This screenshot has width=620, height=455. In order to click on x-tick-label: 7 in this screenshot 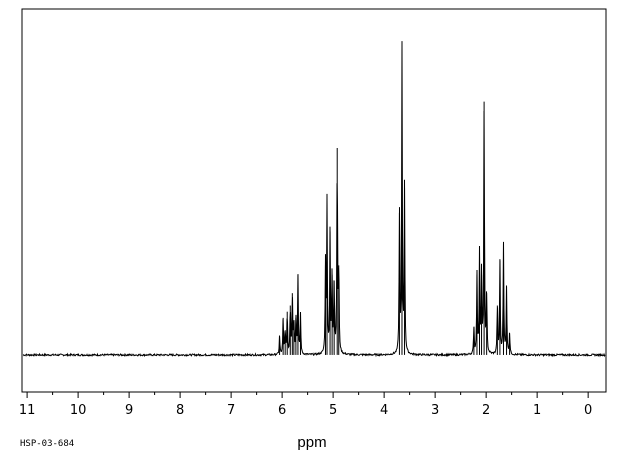, I will do `click(231, 410)`.